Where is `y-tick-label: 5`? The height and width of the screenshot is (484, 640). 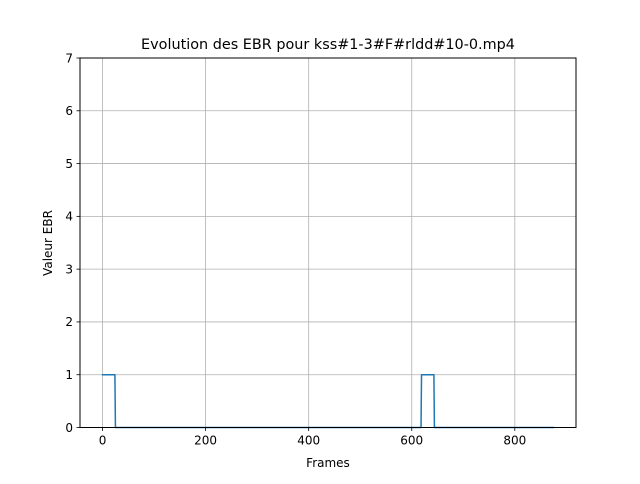 y-tick-label: 5 is located at coordinates (69, 164).